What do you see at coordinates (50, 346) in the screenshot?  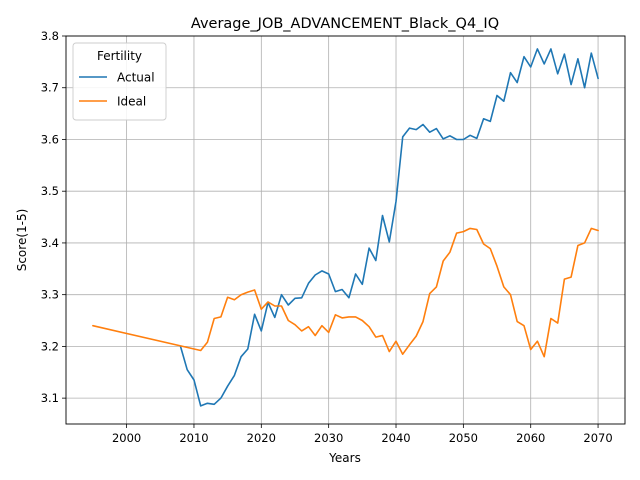 I see `y-tick-label: 3.2` at bounding box center [50, 346].